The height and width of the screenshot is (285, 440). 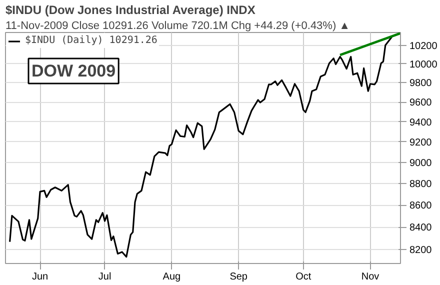 I want to click on y-tick-label: 9600, so click(x=421, y=103).